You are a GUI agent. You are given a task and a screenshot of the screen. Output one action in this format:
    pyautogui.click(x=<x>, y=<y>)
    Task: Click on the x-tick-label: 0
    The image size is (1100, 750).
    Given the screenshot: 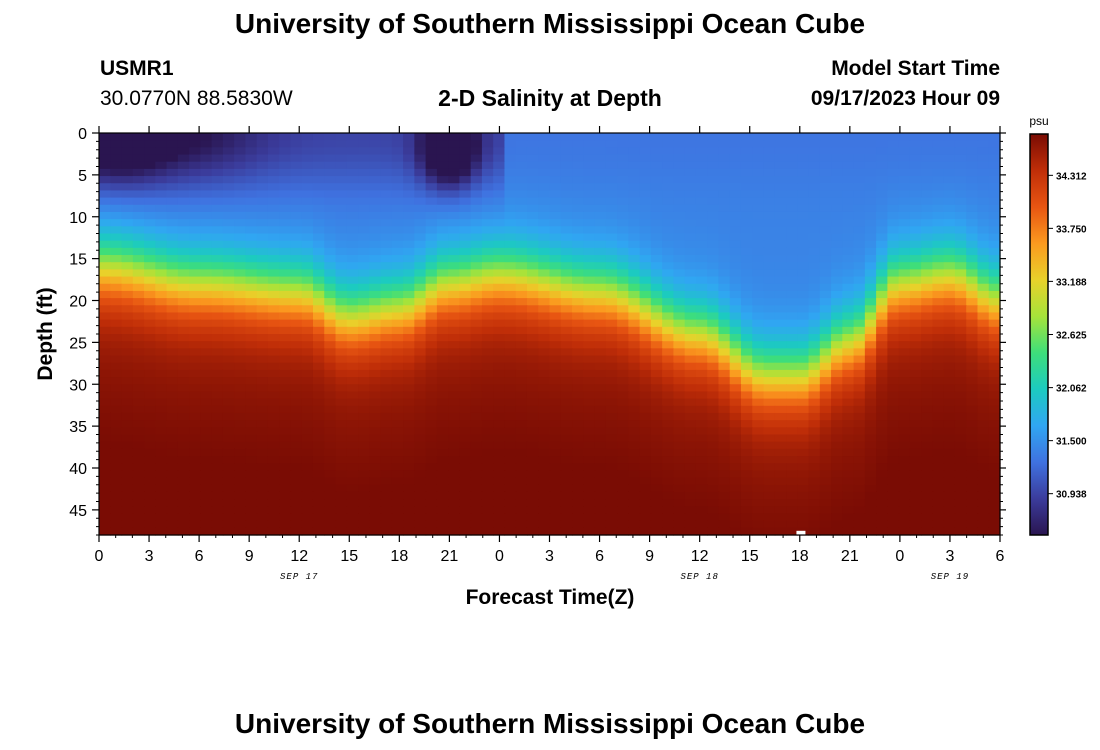 What is the action you would take?
    pyautogui.click(x=499, y=556)
    